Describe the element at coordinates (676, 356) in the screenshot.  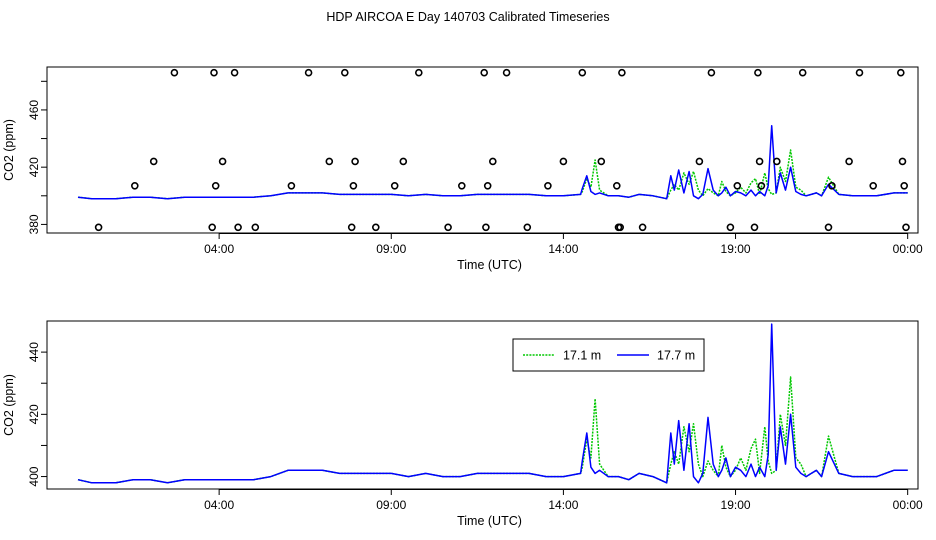
I see `legend-label: 17.7 m` at that location.